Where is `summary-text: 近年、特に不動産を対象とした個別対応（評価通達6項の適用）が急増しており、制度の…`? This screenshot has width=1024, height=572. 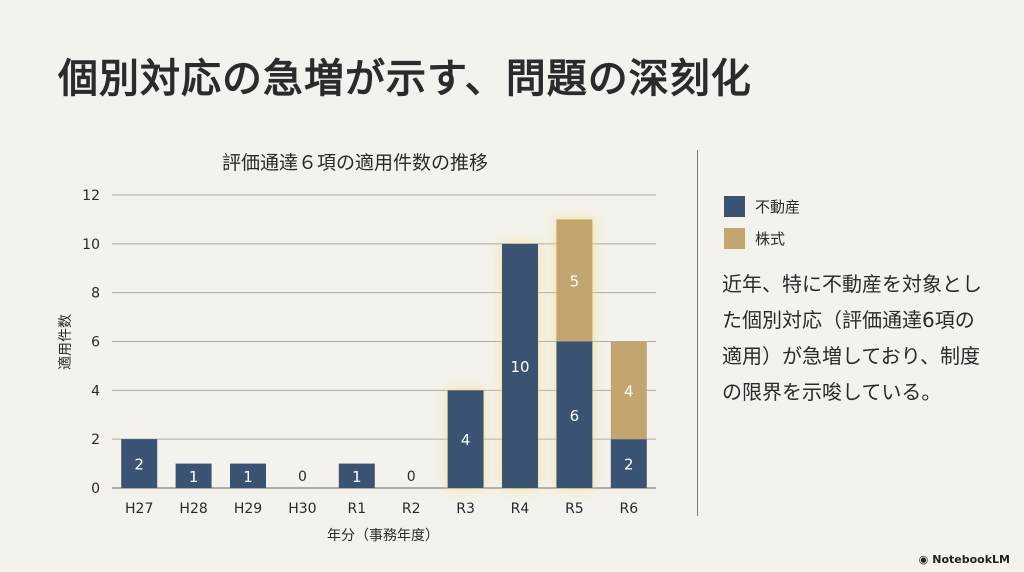
summary-text: 近年、特に不動産を対象とした個別対応（評価通達6項の適用）が急増しており、制度の… is located at coordinates (852, 338).